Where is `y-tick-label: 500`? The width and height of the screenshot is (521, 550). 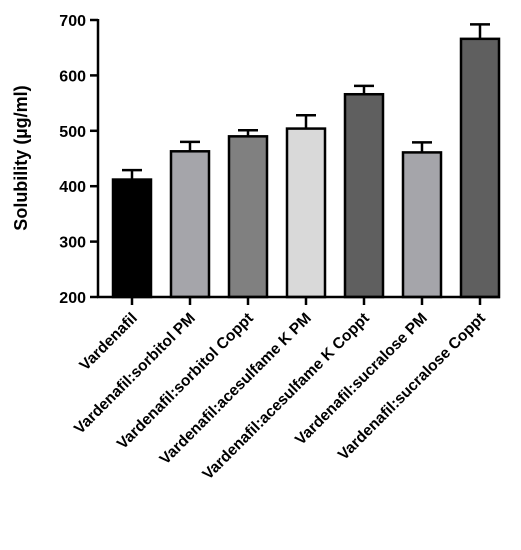
y-tick-label: 500 is located at coordinates (72, 132).